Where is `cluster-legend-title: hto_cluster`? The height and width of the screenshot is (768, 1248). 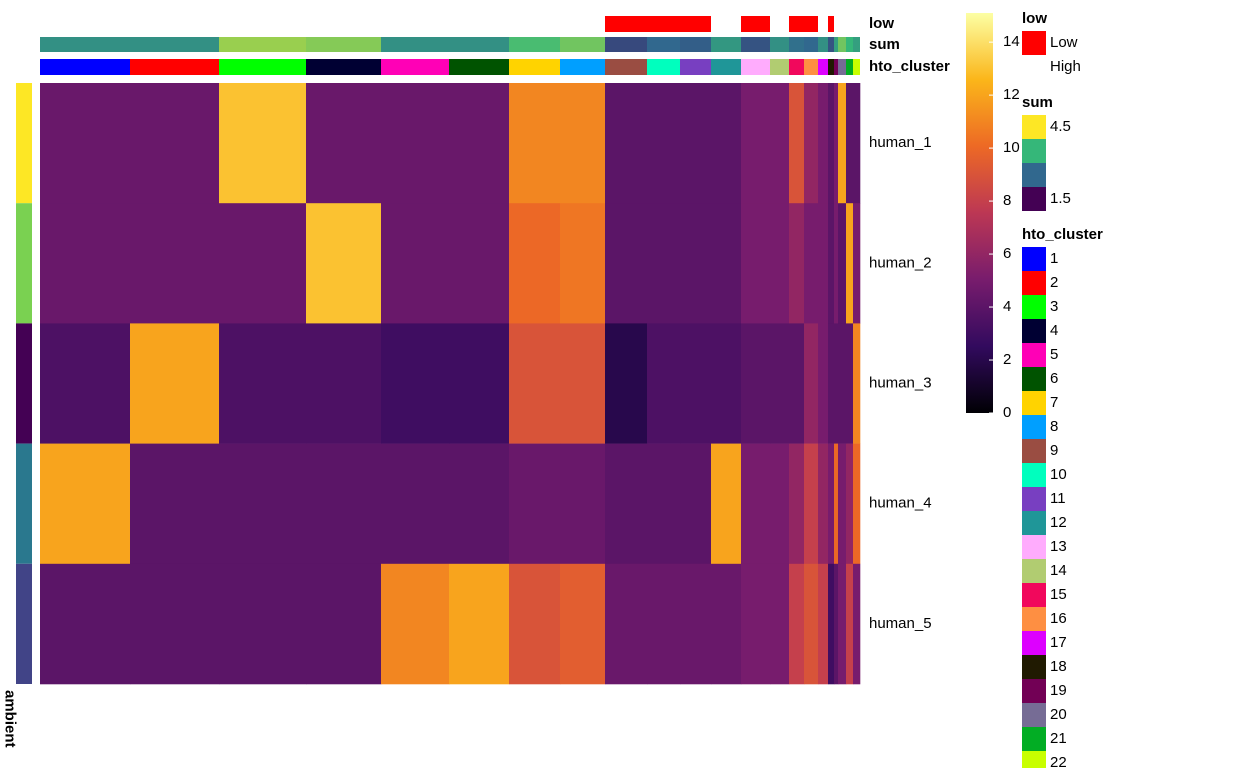
cluster-legend-title: hto_cluster is located at coordinates (1062, 234).